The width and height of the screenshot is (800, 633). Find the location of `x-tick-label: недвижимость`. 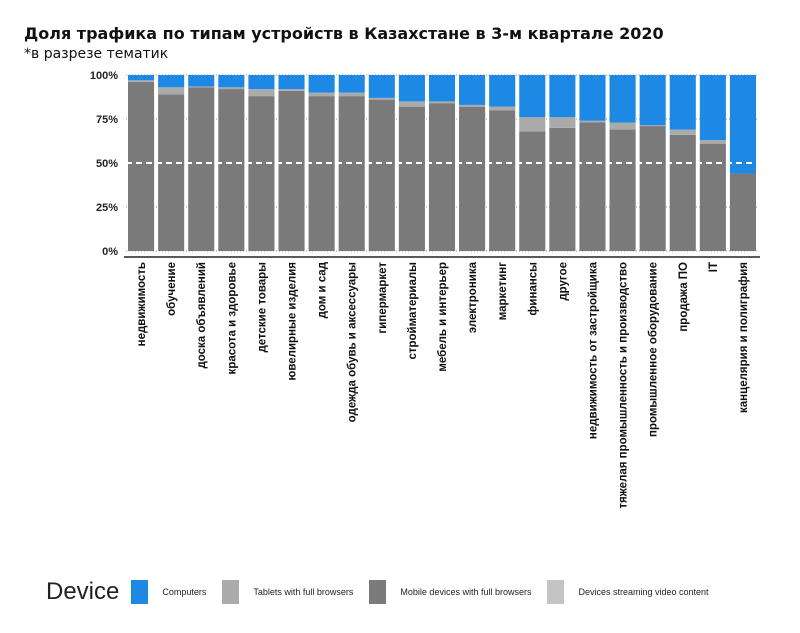

x-tick-label: недвижимость is located at coordinates (142, 304).